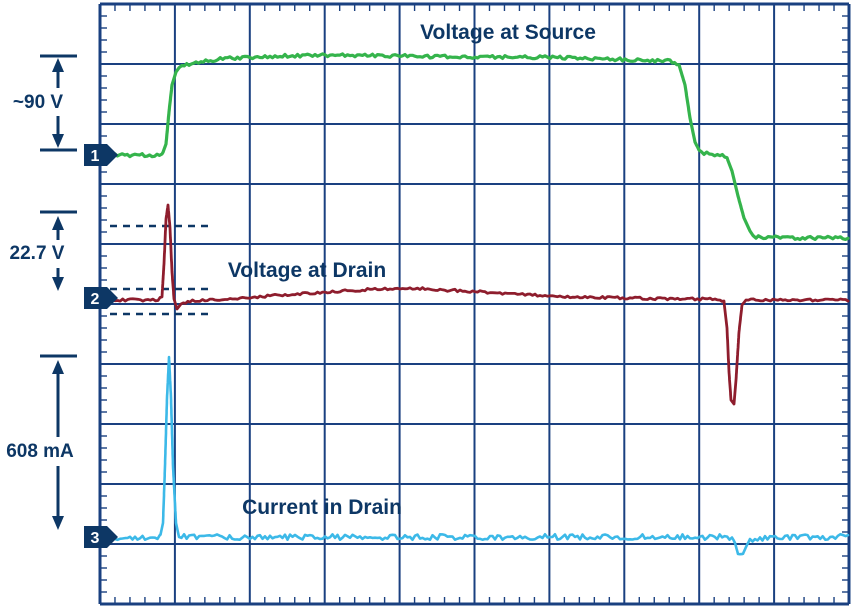 Image resolution: width=853 pixels, height=608 pixels. Describe the element at coordinates (38, 102) in the screenshot. I see `label-source-amplitude: ~90 V` at that location.